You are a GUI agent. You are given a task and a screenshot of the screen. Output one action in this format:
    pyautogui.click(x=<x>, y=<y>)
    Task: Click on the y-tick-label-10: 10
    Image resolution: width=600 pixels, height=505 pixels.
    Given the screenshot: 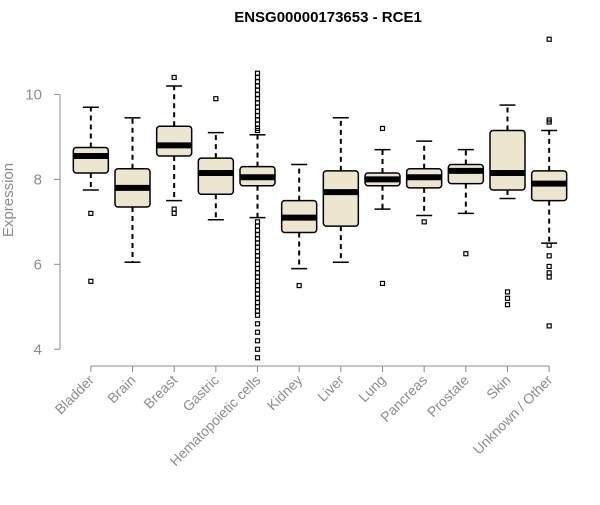 What is the action you would take?
    pyautogui.click(x=33, y=94)
    